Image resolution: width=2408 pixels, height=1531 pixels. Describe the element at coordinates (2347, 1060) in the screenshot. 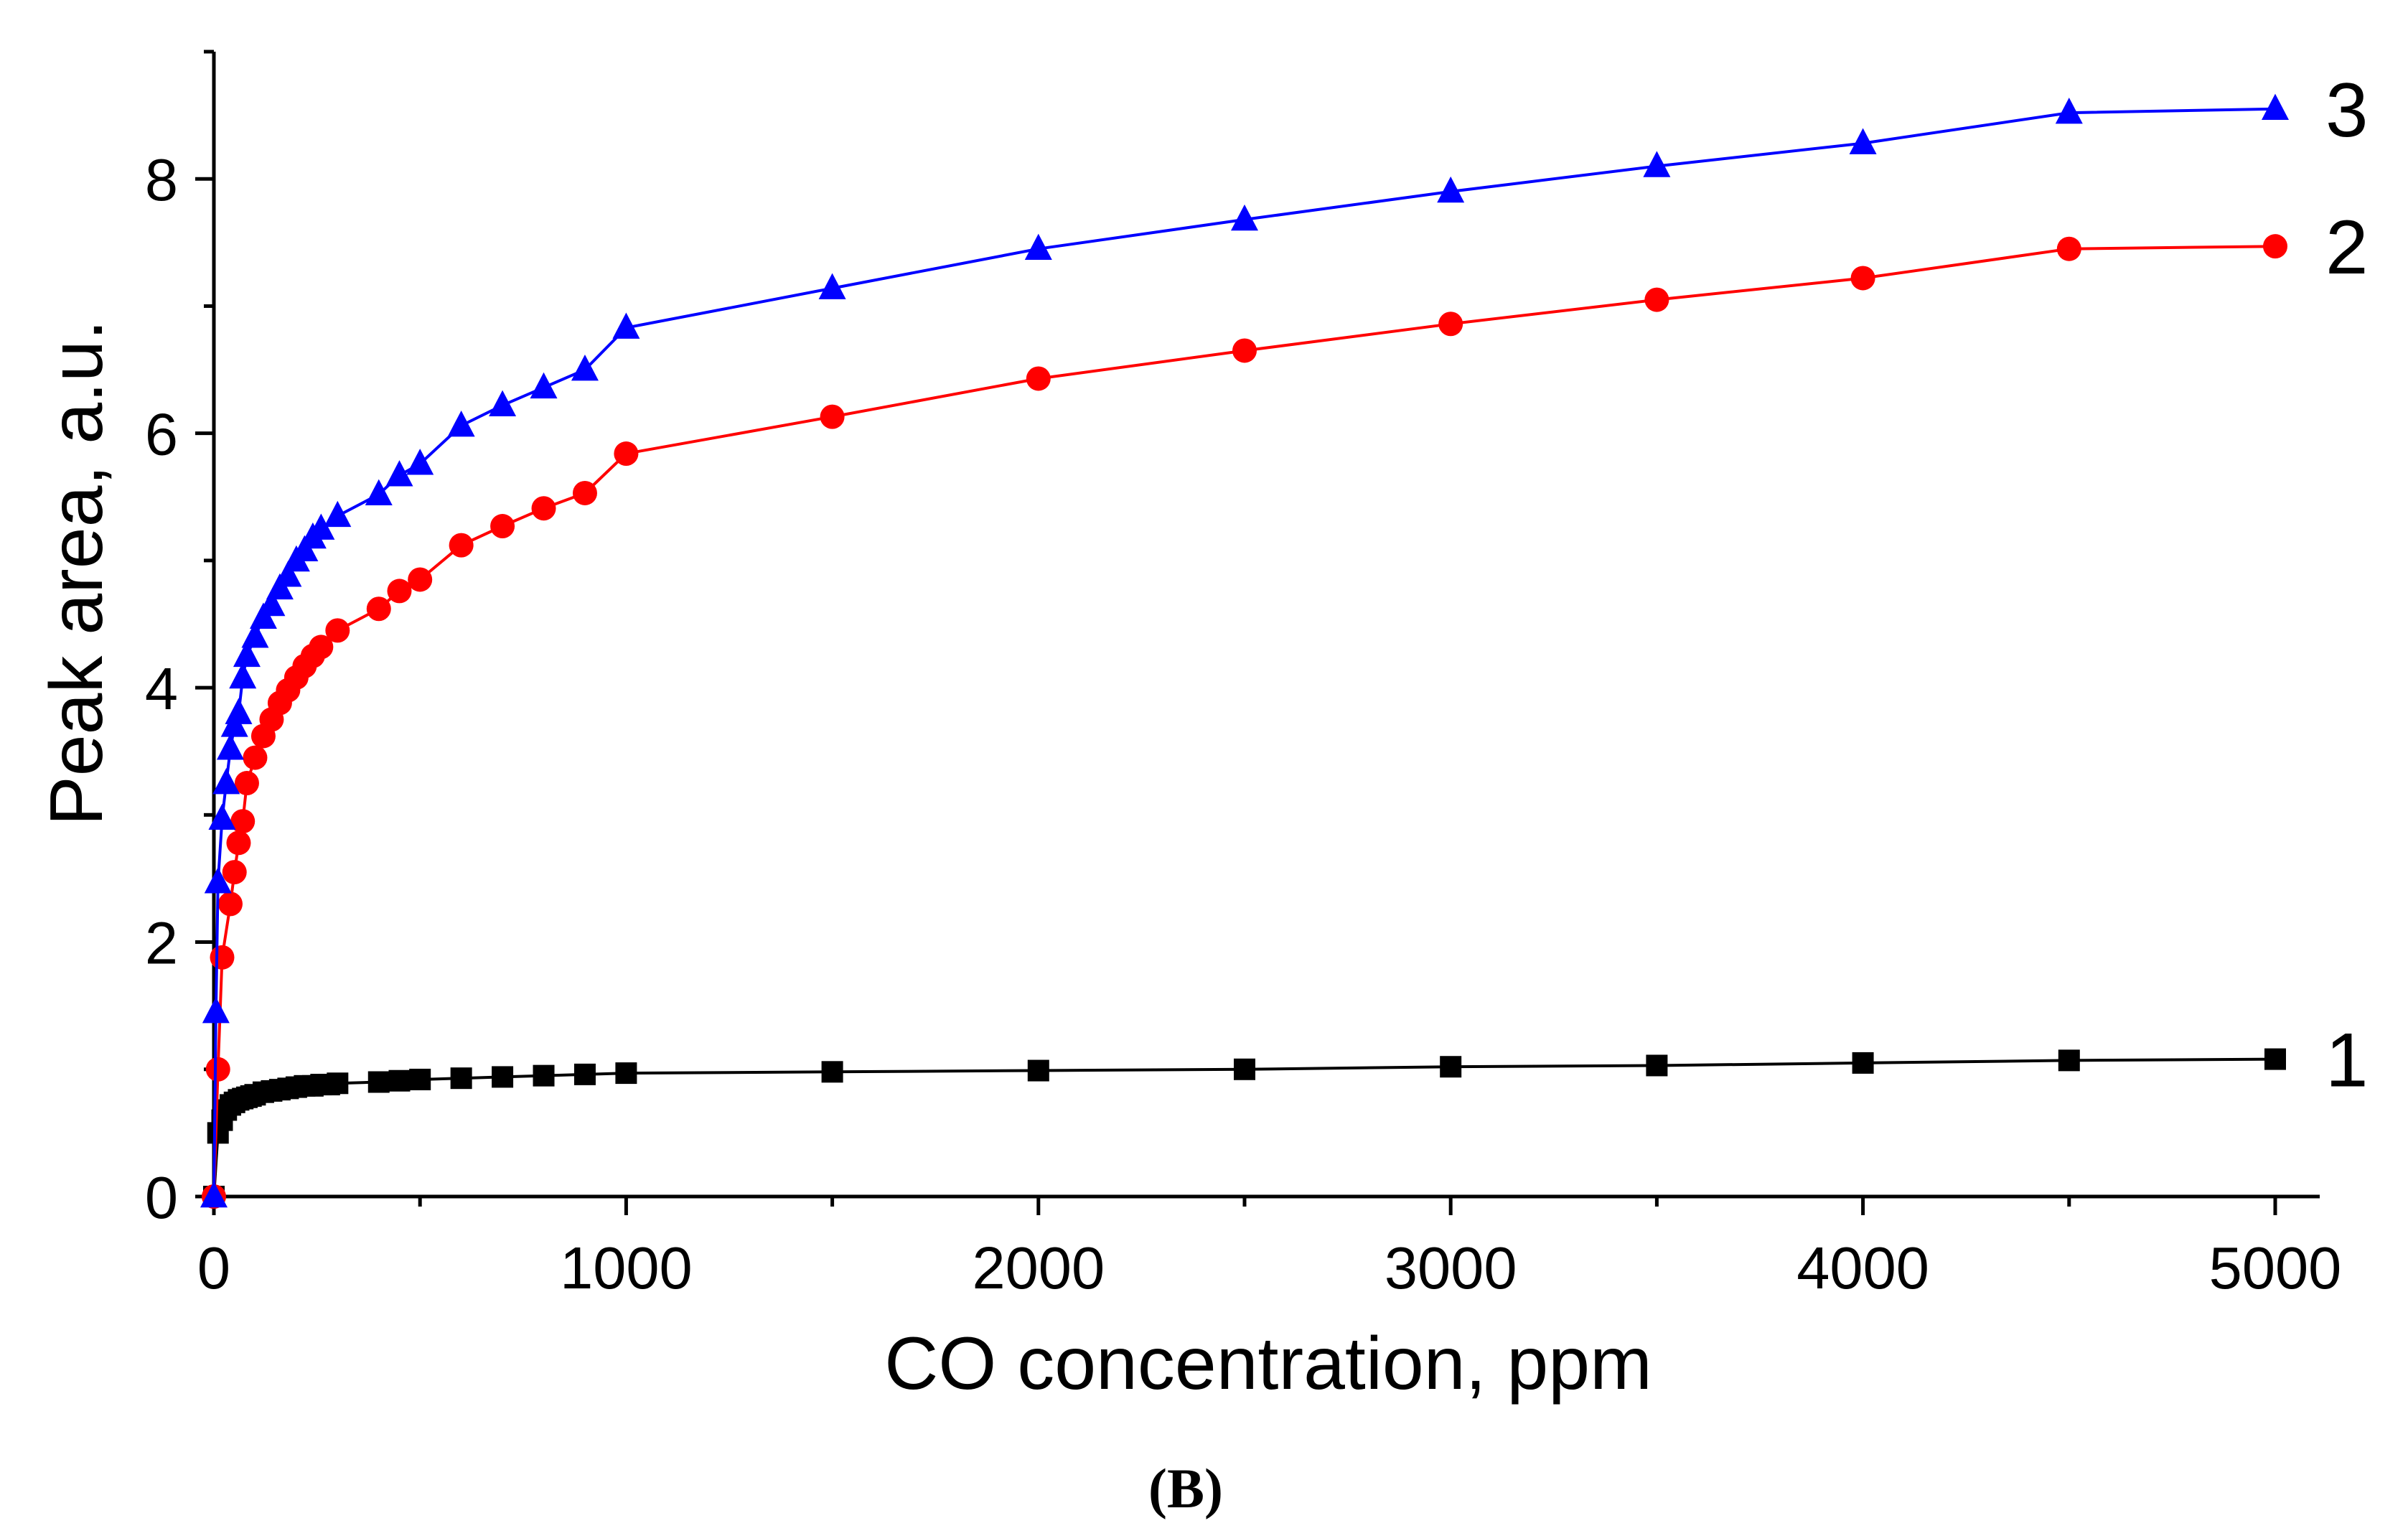

I see `series-label-1: 1` at that location.